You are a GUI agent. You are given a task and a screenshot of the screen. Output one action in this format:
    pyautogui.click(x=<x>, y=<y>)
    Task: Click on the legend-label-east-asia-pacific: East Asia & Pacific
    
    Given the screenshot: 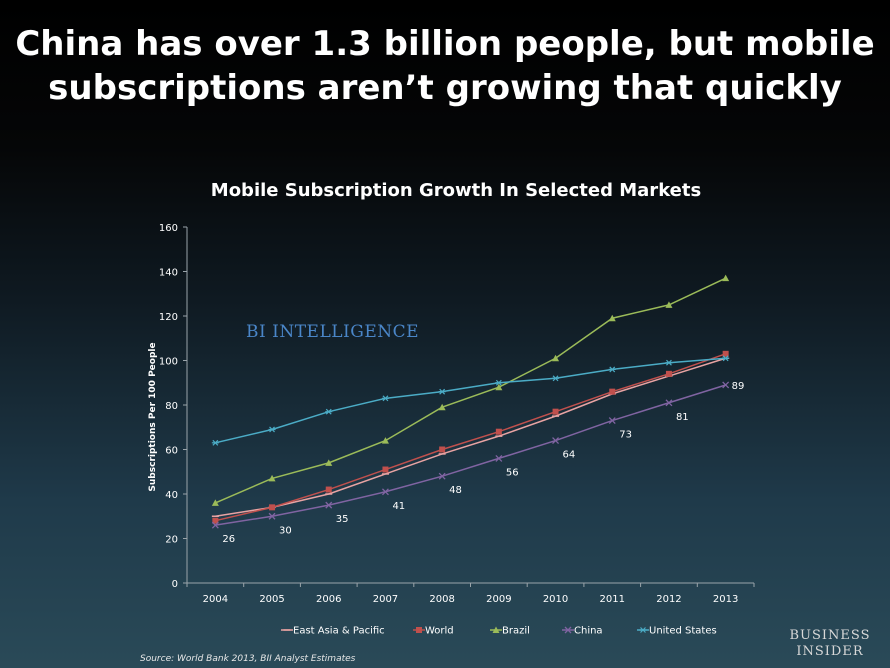 What is the action you would take?
    pyautogui.click(x=339, y=631)
    